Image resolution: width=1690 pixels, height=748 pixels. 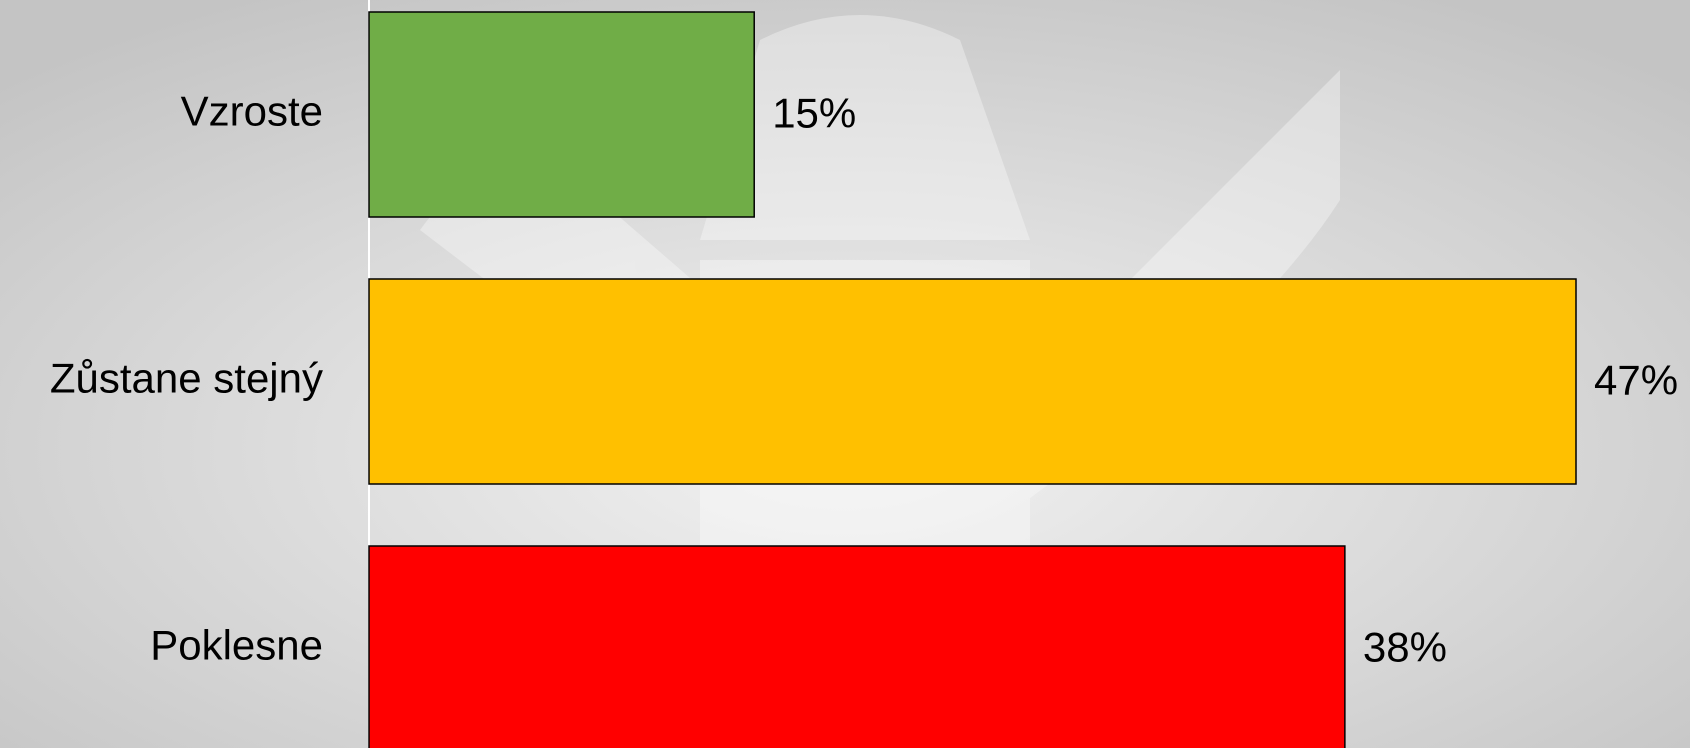 I want to click on value-label: 15%, so click(x=814, y=113).